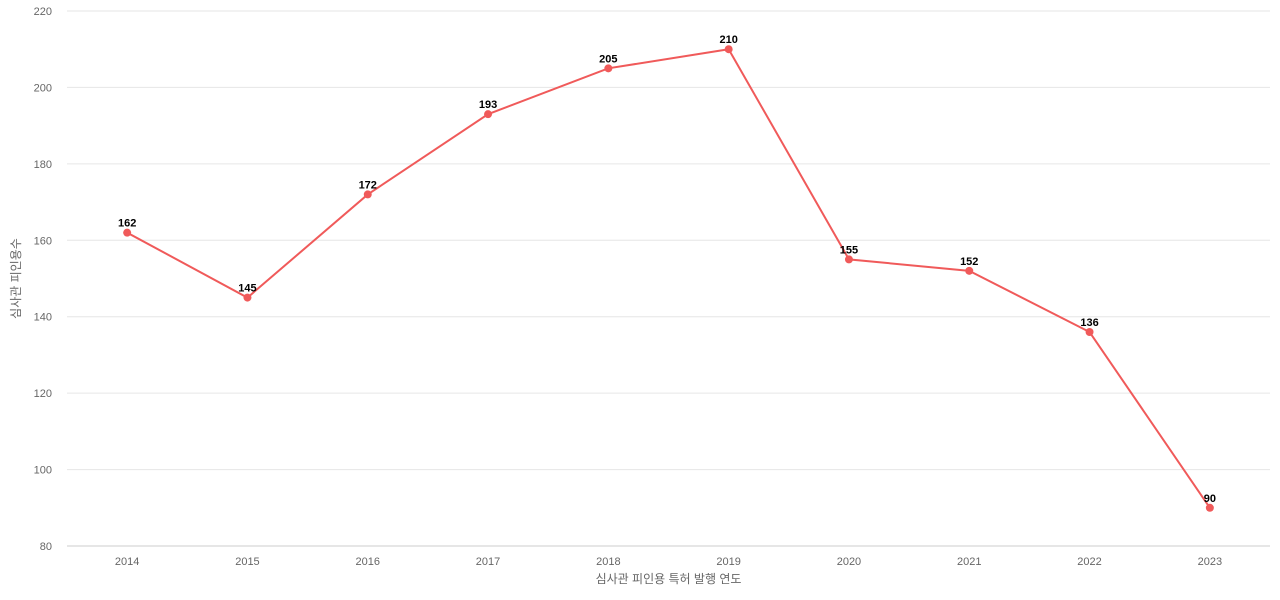 This screenshot has height=600, width=1280. Describe the element at coordinates (127, 224) in the screenshot. I see `data-label: 162` at that location.